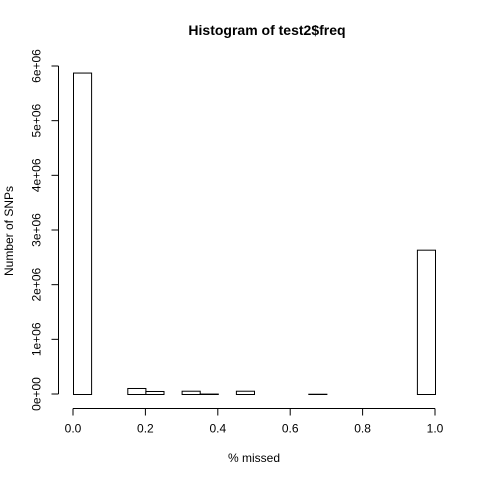 The height and width of the screenshot is (480, 480). I want to click on y-tick-label: 6e+06, so click(37, 66).